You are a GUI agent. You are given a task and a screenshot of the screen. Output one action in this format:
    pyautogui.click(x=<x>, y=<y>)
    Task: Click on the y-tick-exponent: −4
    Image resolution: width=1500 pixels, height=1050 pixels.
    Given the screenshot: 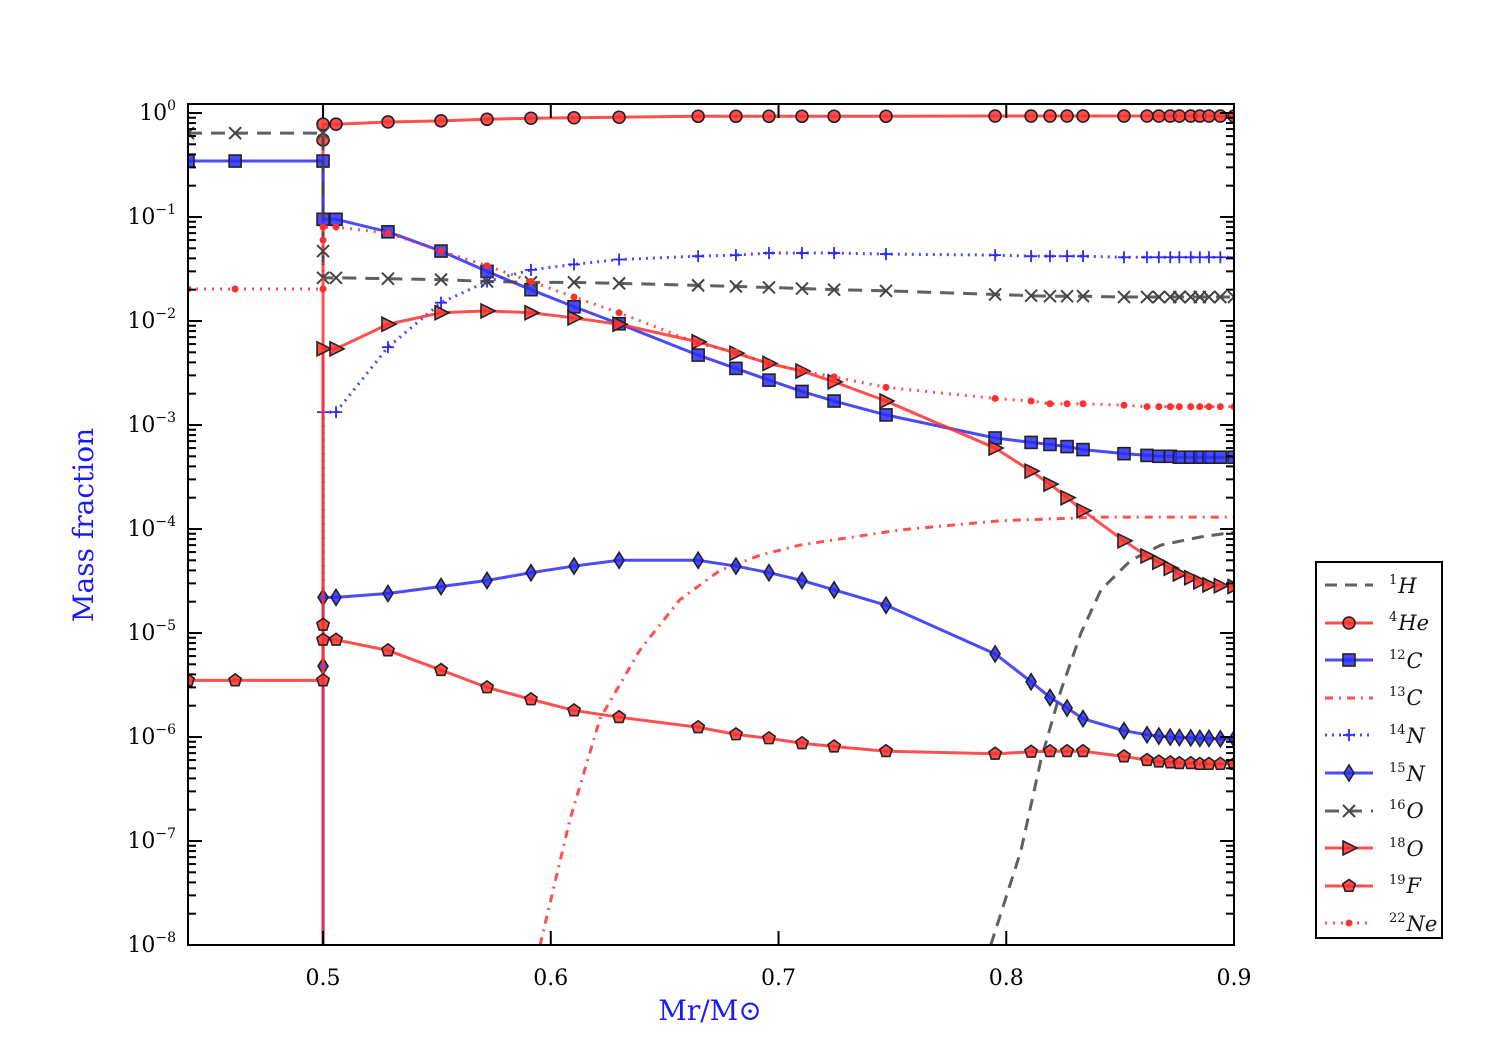 What is the action you would take?
    pyautogui.click(x=165, y=522)
    